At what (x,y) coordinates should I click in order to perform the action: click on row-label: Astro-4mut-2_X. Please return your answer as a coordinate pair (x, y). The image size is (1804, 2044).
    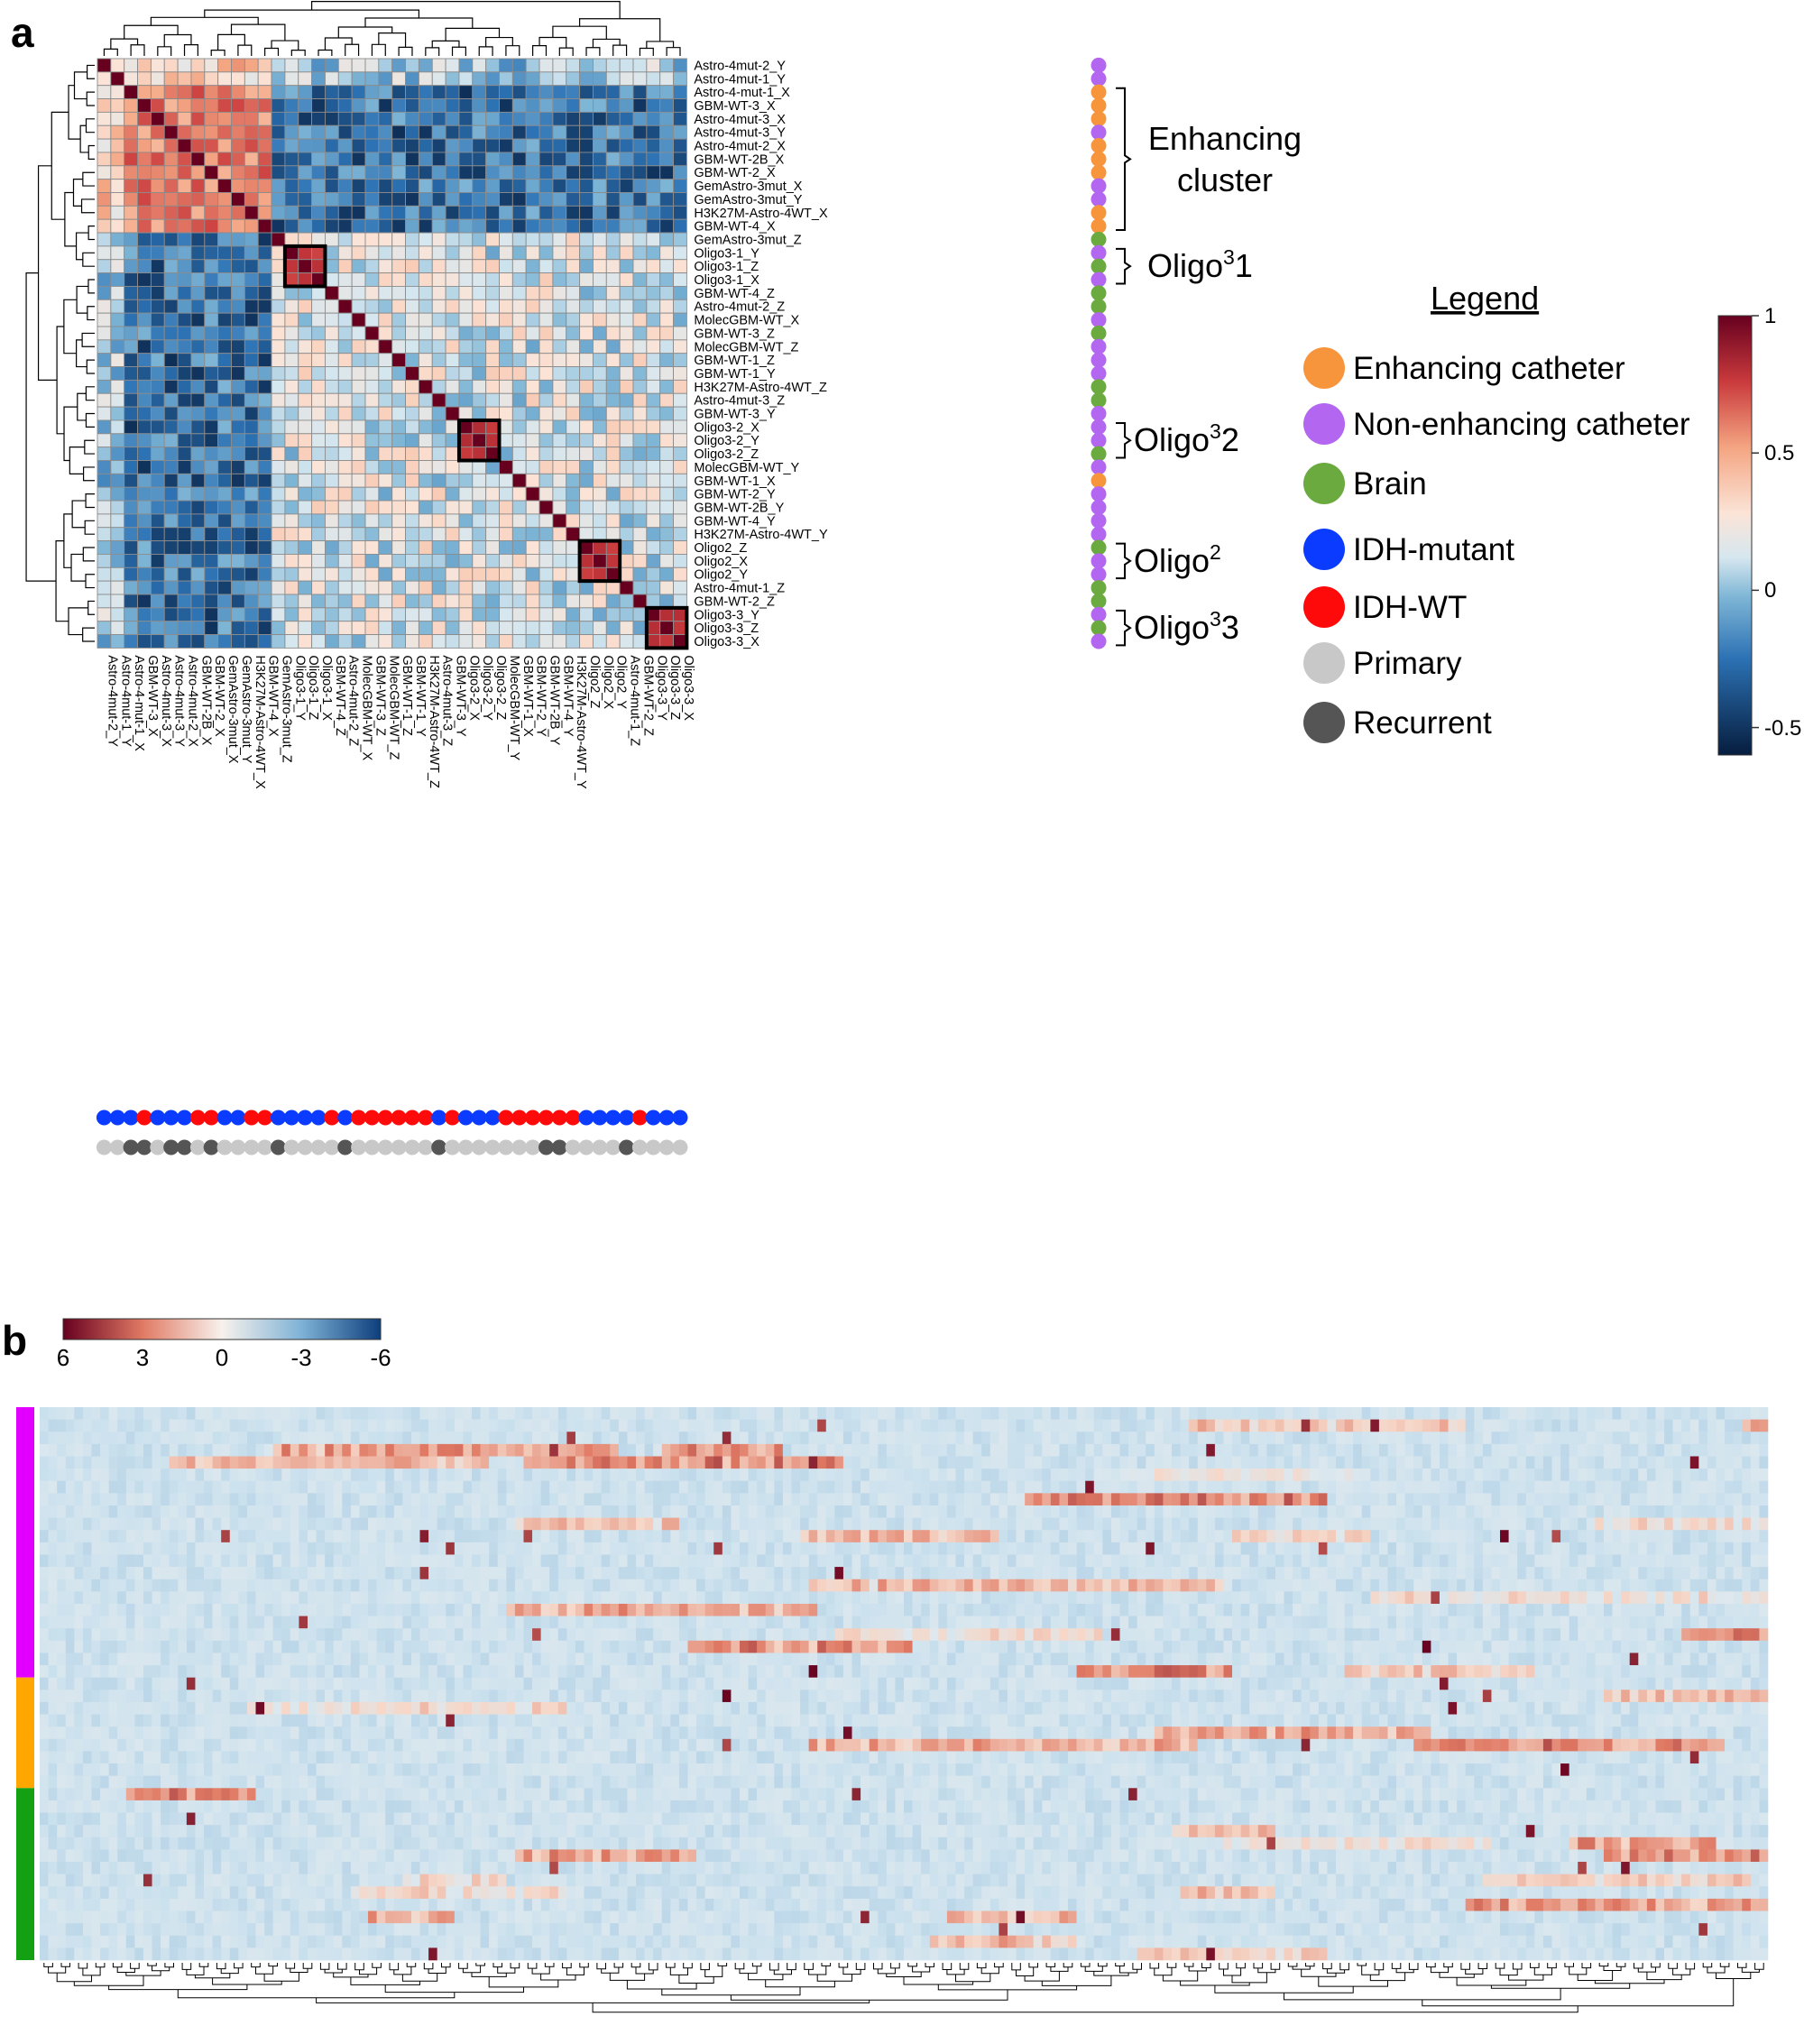
    Looking at the image, I should click on (740, 147).